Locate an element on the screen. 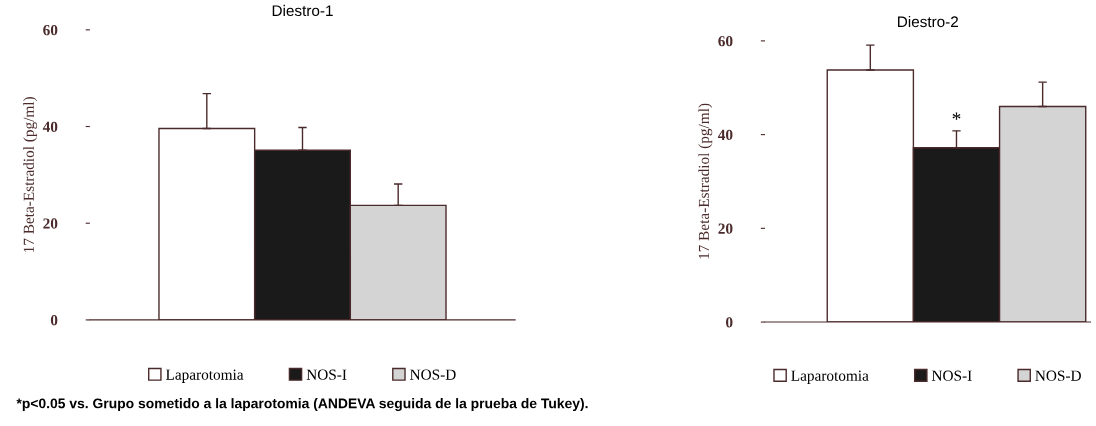 This screenshot has width=1096, height=426. data-label: * is located at coordinates (956, 116).